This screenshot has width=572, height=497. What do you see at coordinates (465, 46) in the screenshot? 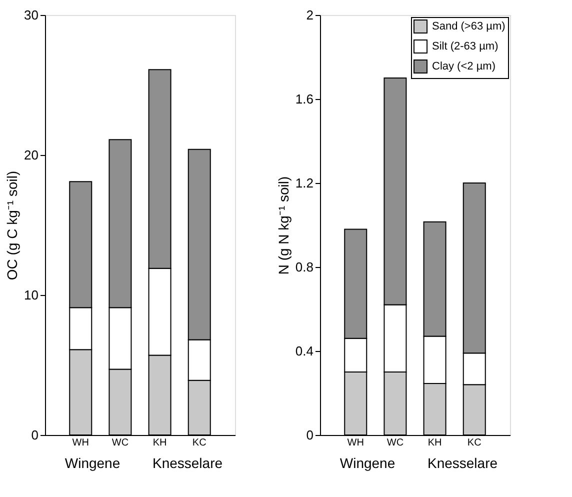
I see `legend-label: Silt (2-63 µm)` at bounding box center [465, 46].